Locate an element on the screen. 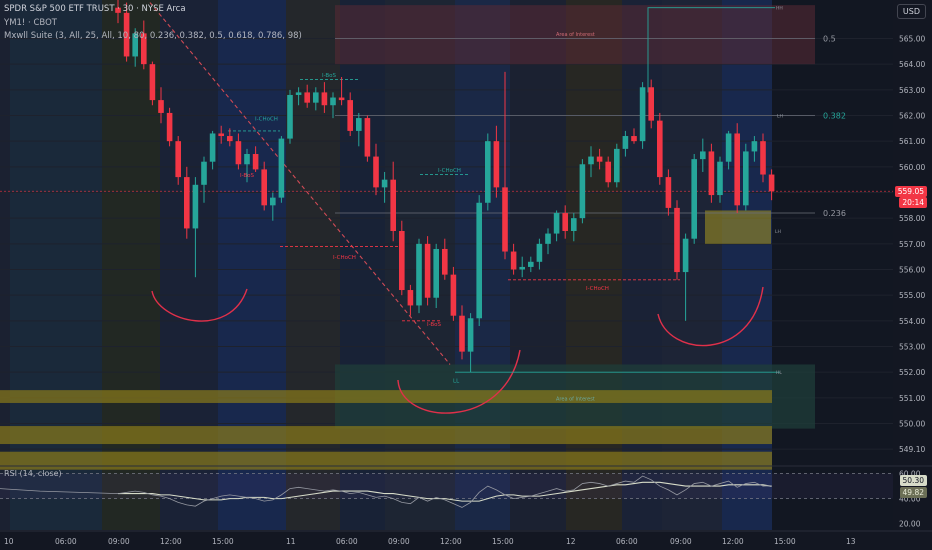 The width and height of the screenshot is (932, 550). price-tick-label: 550.00 is located at coordinates (912, 424).